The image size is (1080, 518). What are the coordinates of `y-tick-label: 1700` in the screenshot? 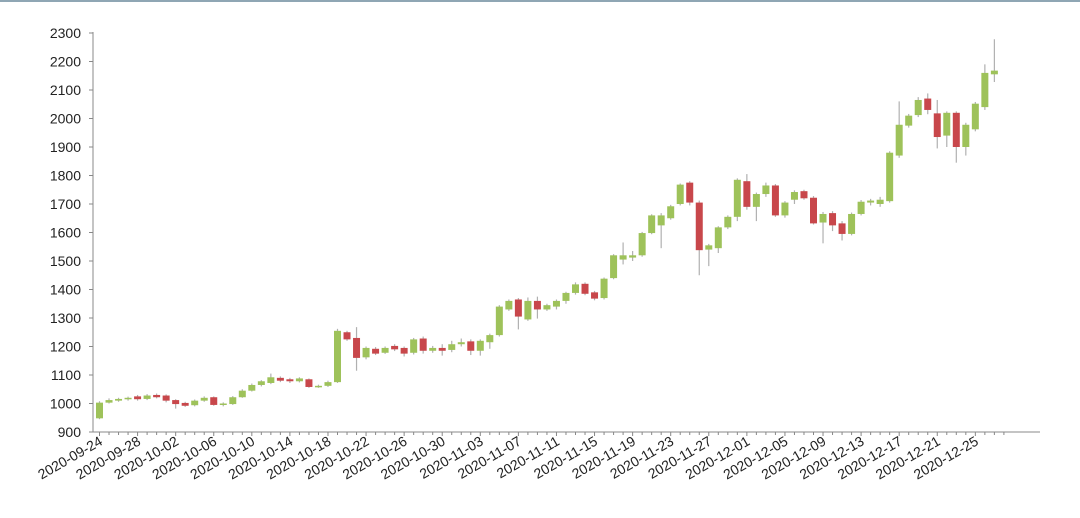 It's located at (65, 204).